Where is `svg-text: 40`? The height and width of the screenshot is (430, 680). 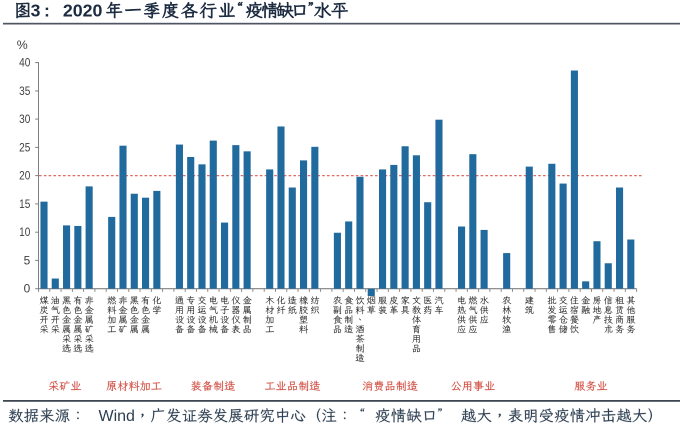
svg-text: 40 is located at coordinates (25, 63).